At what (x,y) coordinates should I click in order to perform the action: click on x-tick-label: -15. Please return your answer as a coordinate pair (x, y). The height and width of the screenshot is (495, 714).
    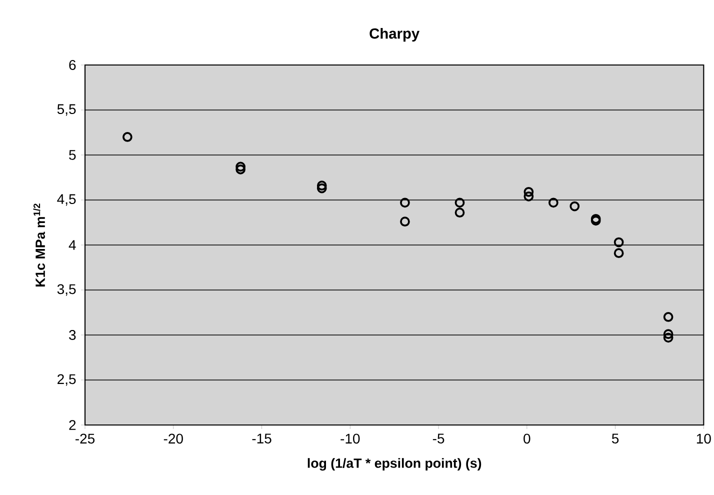
    Looking at the image, I should click on (262, 439).